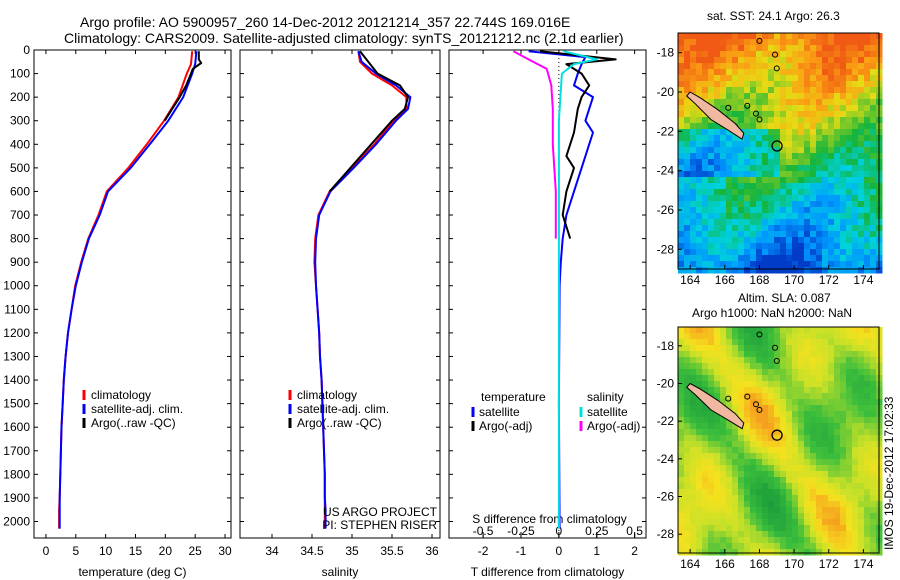 Image resolution: width=900 pixels, height=580 pixels. What do you see at coordinates (225, 551) in the screenshot?
I see `x-tick-label: 30` at bounding box center [225, 551].